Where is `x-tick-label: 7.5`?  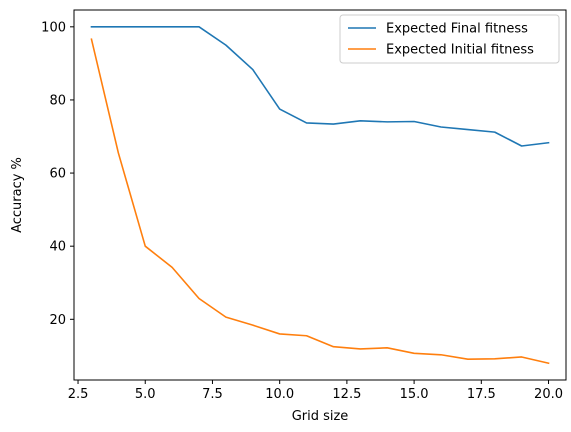 x-tick-label: 7.5 is located at coordinates (212, 394).